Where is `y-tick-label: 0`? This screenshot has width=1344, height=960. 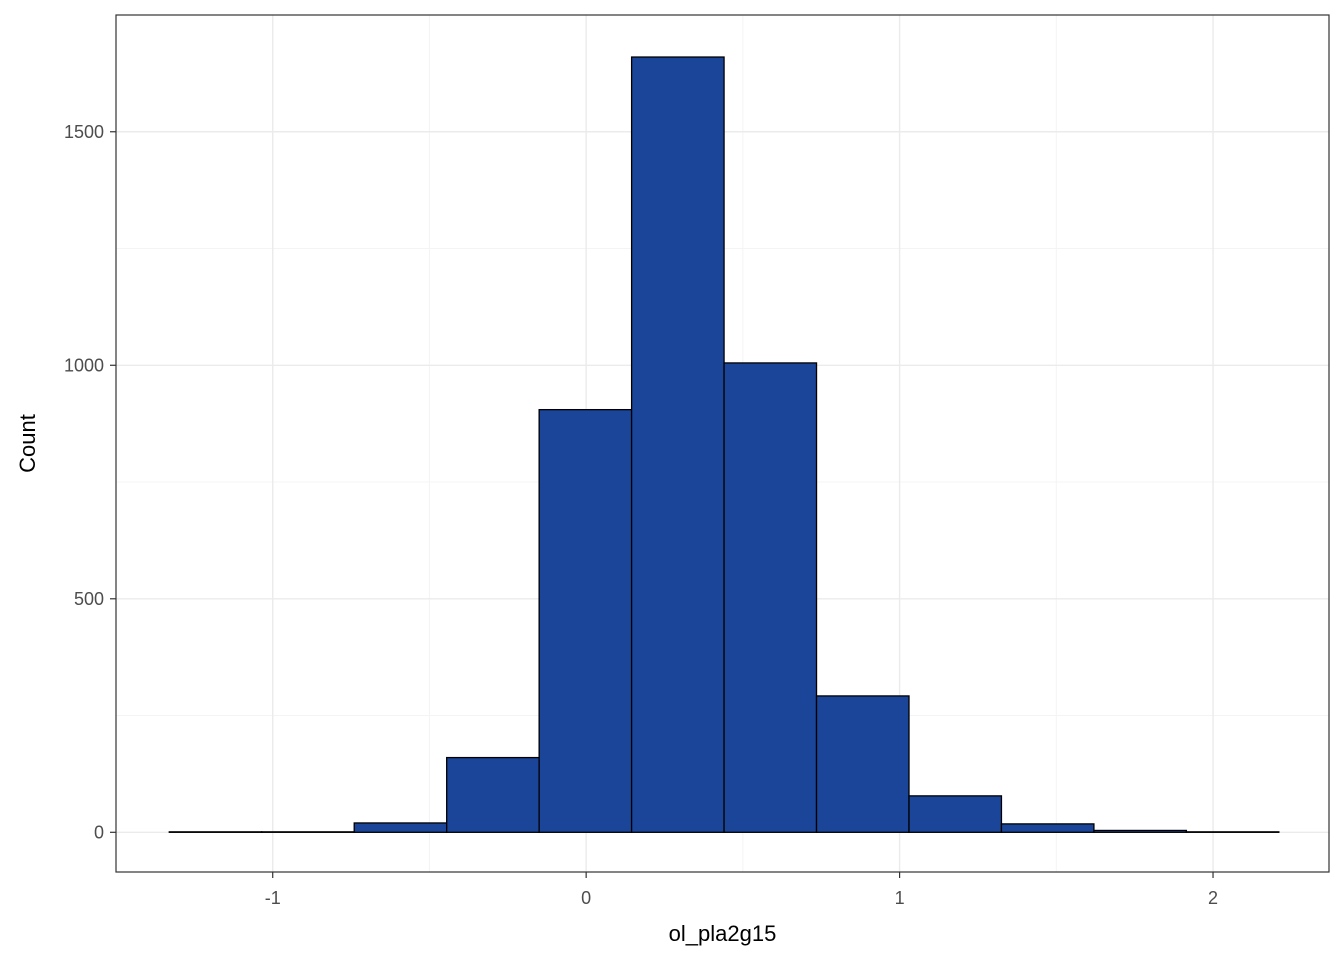
y-tick-label: 0 is located at coordinates (99, 832).